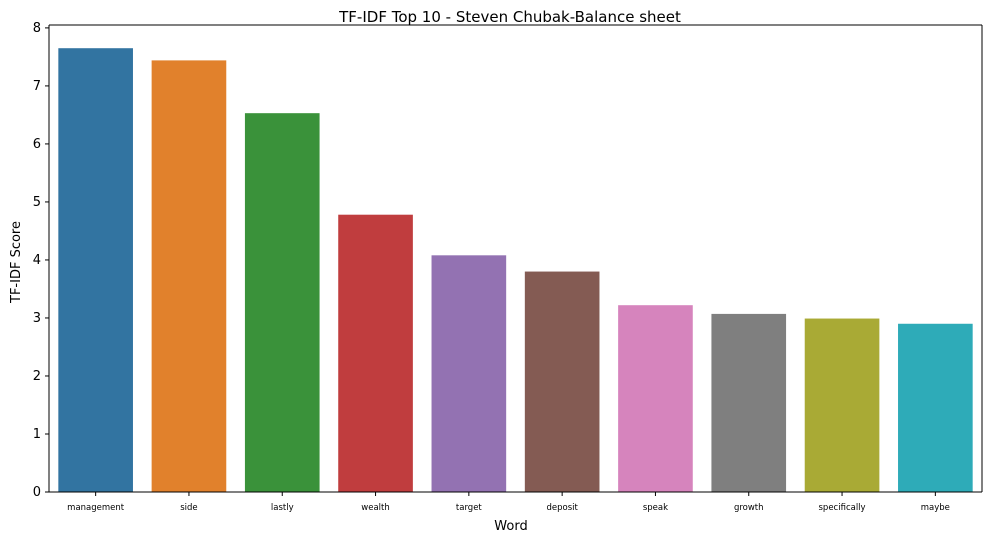 This screenshot has width=991, height=541. What do you see at coordinates (16, 262) in the screenshot?
I see `y-axis-label: TF-IDF Score` at bounding box center [16, 262].